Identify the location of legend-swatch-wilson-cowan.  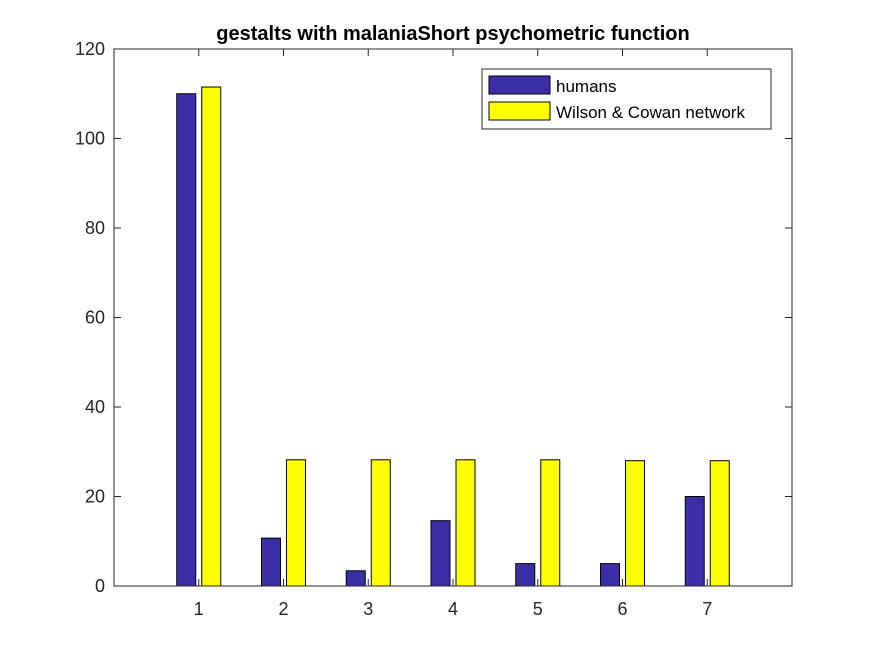
(519, 111).